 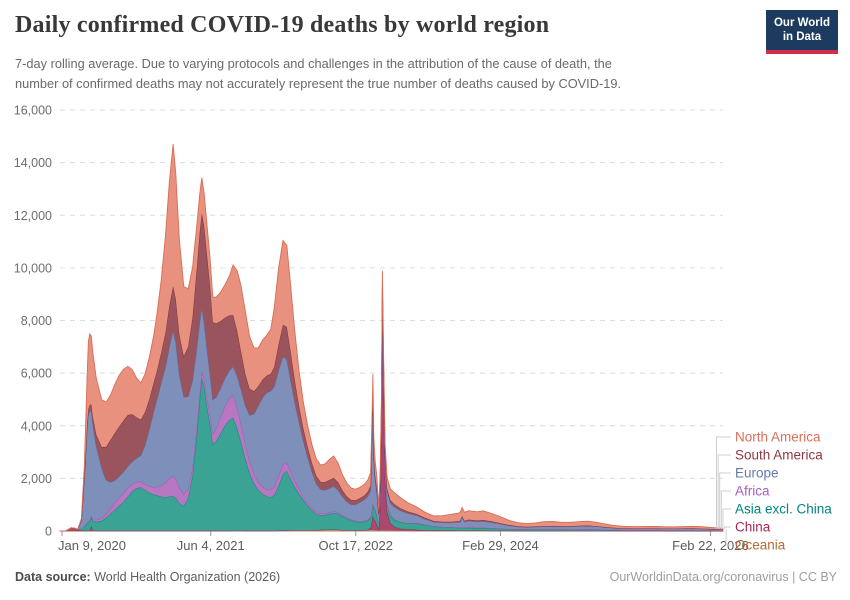 I want to click on legend-label-asia-excl-china: Asia excl. China, so click(x=783, y=509).